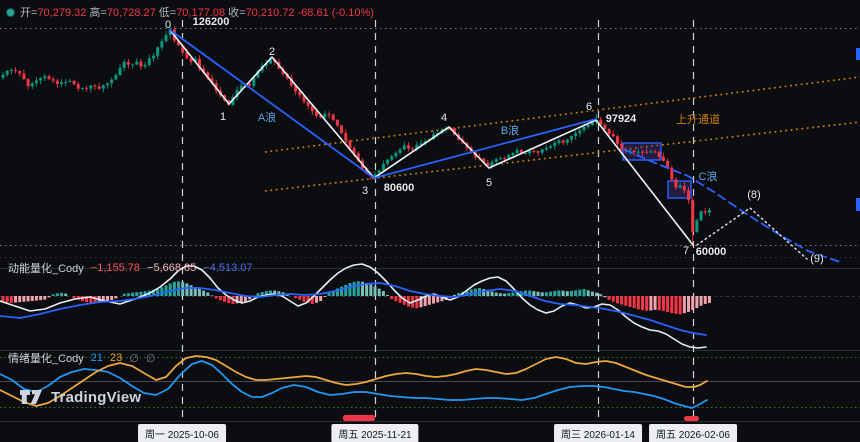 The width and height of the screenshot is (860, 442). Describe the element at coordinates (46, 269) in the screenshot. I see `indicator1-title: 动能量化_Cody` at that location.